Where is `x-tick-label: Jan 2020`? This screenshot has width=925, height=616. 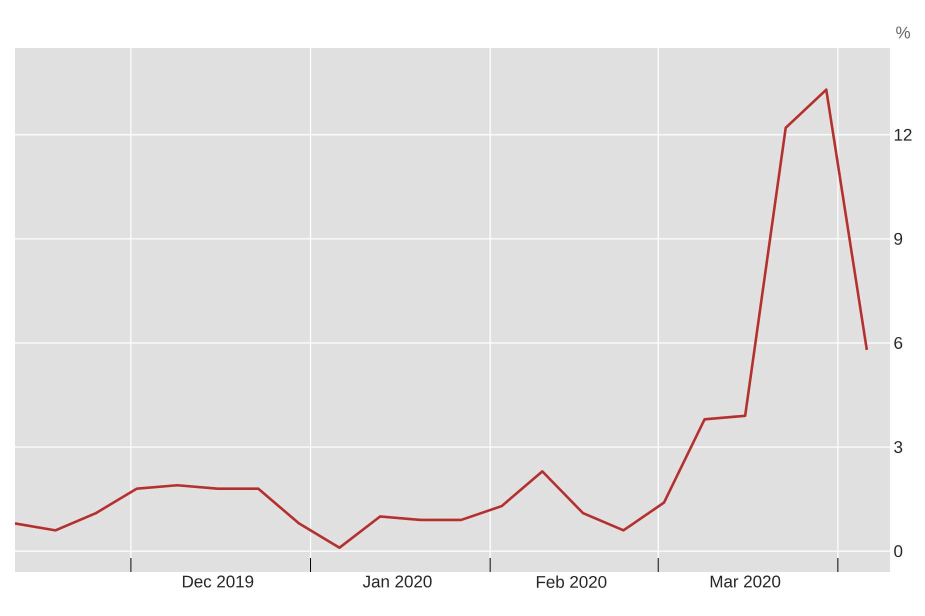 x-tick-label: Jan 2020 is located at coordinates (397, 582).